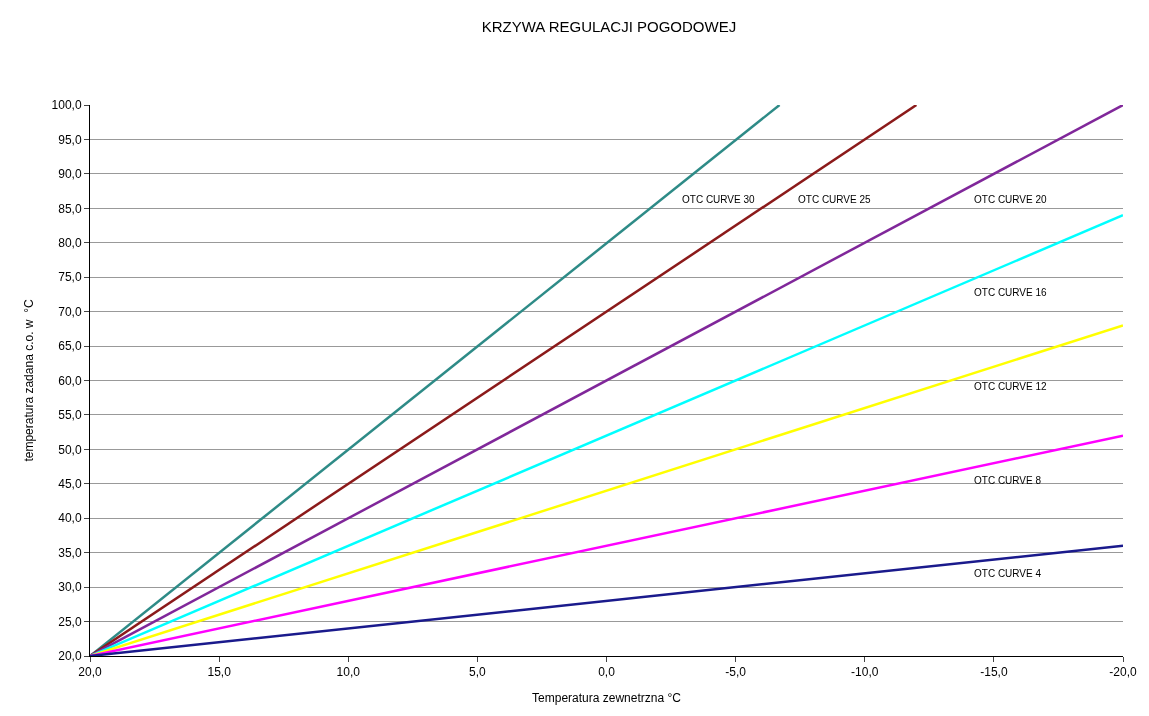 This screenshot has height=716, width=1149. Describe the element at coordinates (1011, 292) in the screenshot. I see `series-label: OTC CURVE 16` at that location.